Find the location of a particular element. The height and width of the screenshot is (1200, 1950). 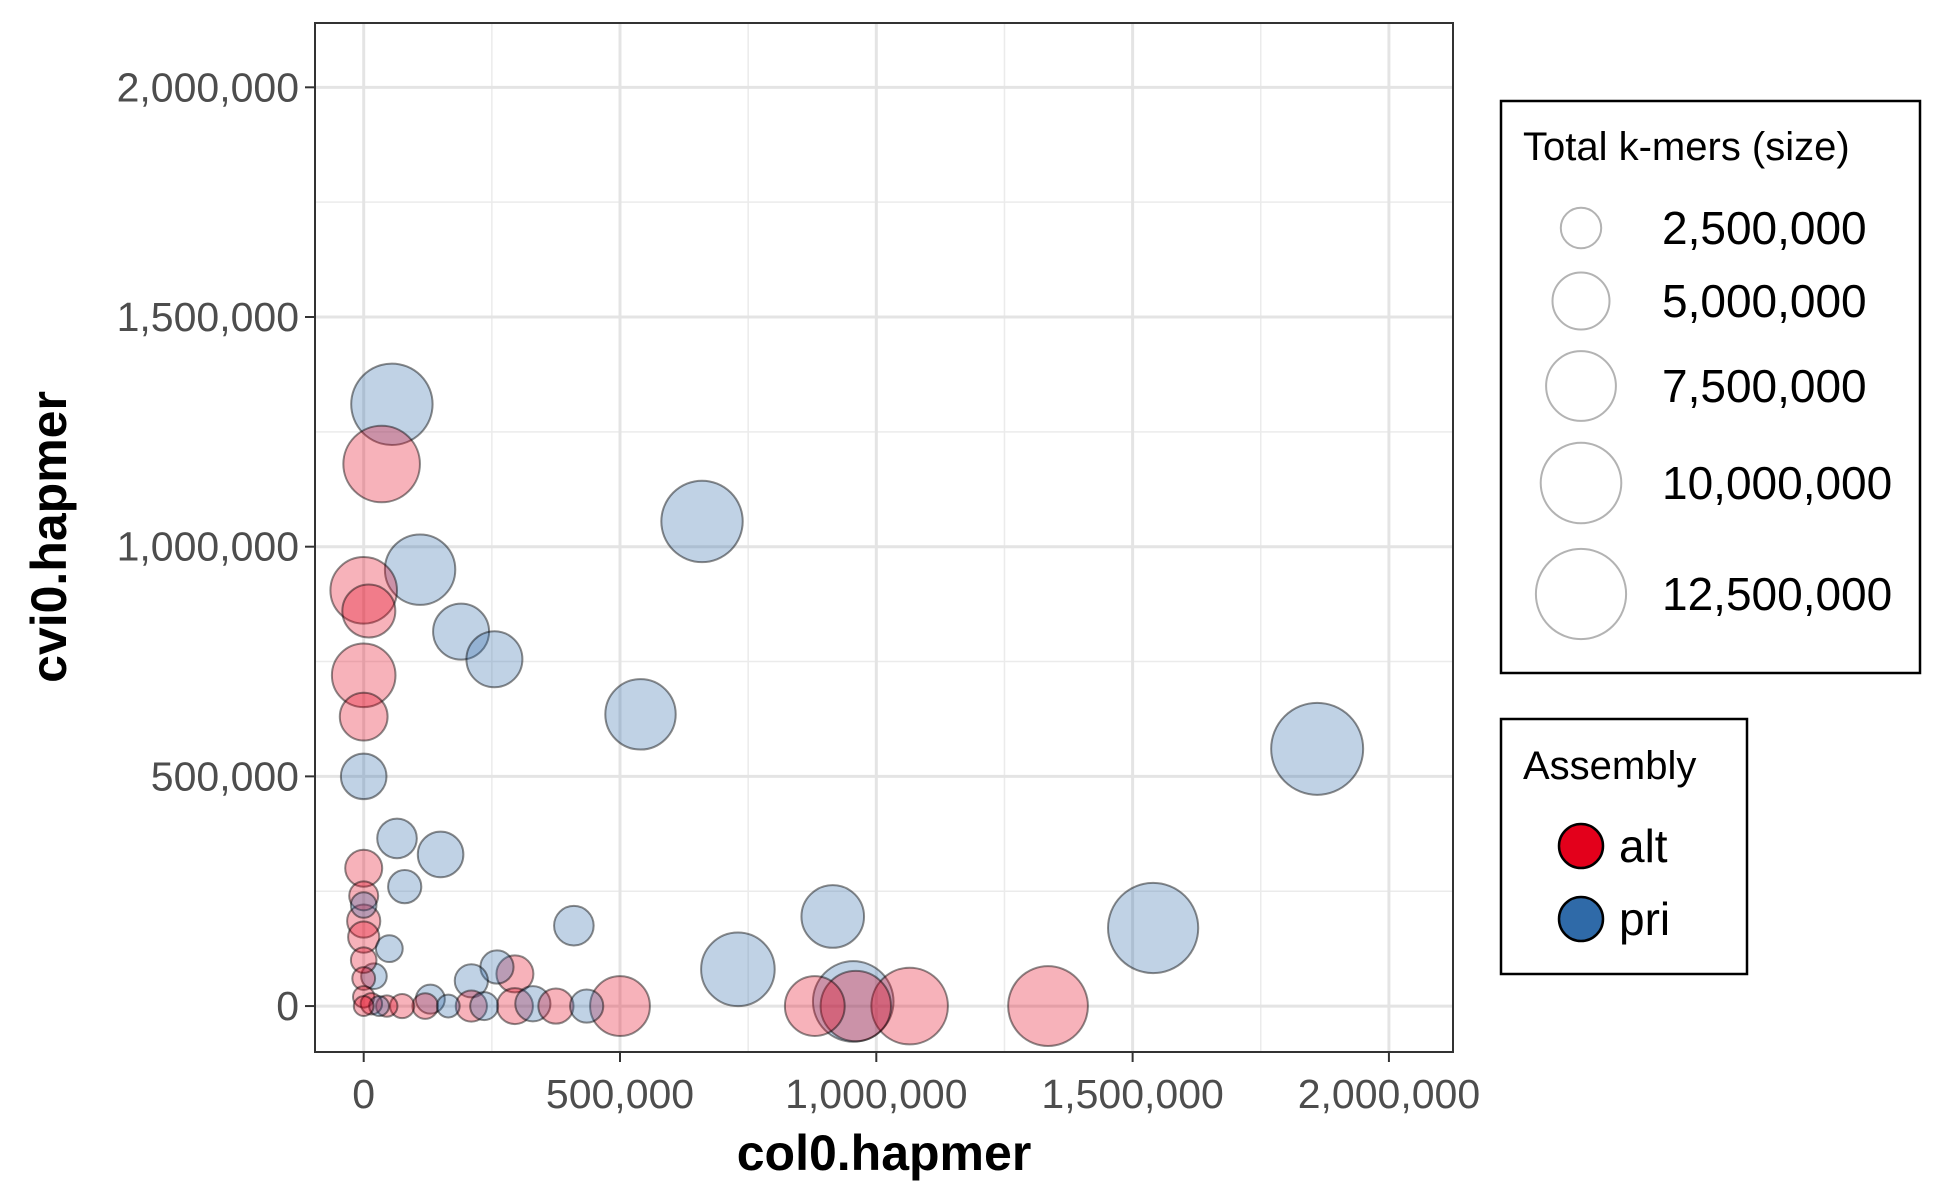

size-legend-label: 12,500,000 is located at coordinates (1777, 594).